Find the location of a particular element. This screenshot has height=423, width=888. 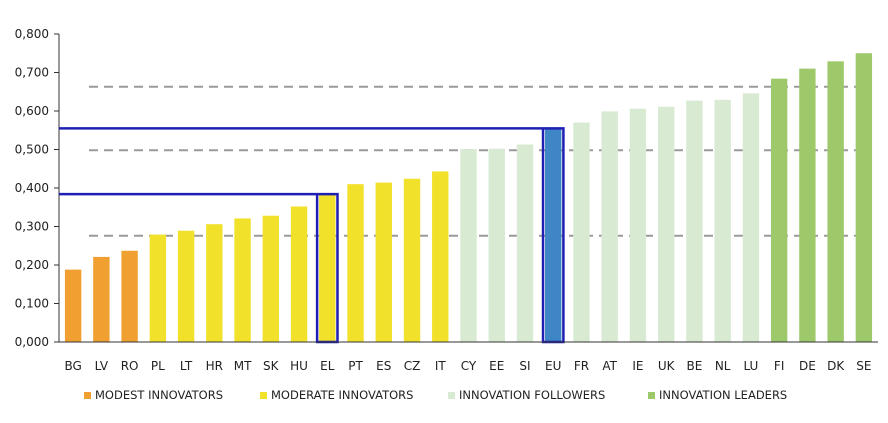

bar-hr is located at coordinates (214, 283).